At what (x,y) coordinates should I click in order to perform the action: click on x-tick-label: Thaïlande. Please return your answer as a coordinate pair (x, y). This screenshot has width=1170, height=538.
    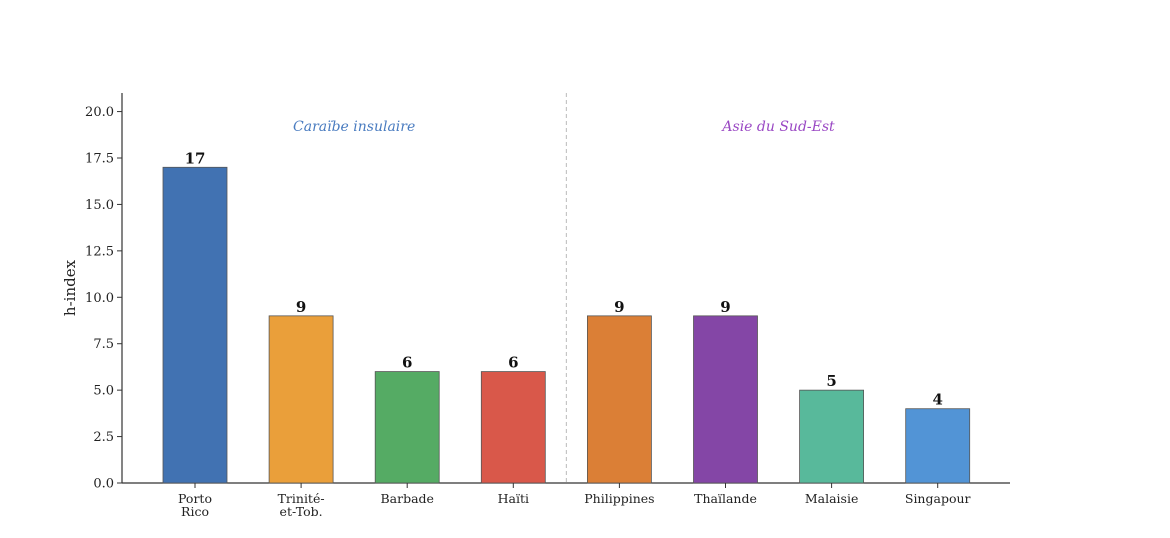
    Looking at the image, I should click on (725, 498).